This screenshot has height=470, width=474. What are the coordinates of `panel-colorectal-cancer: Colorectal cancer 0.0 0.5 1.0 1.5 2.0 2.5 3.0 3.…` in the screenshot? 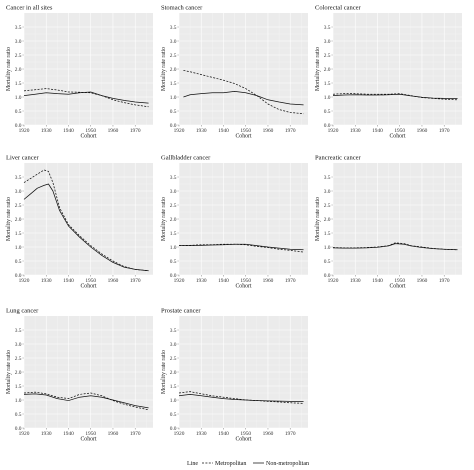 It's located at (388, 72).